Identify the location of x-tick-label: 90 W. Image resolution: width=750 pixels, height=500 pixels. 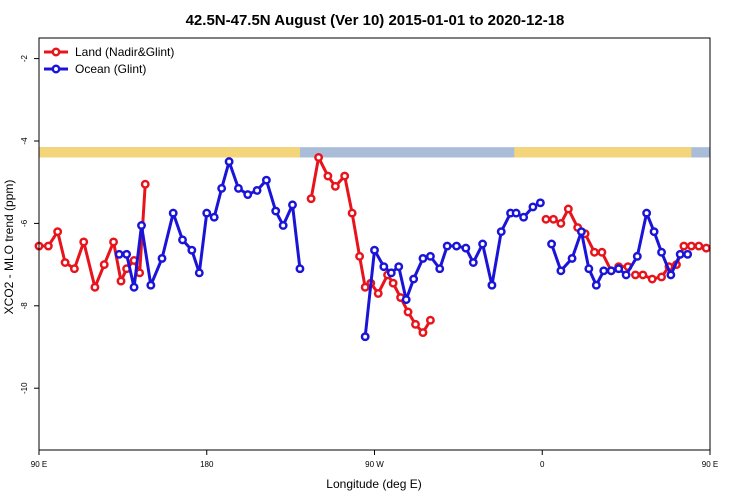
(374, 464).